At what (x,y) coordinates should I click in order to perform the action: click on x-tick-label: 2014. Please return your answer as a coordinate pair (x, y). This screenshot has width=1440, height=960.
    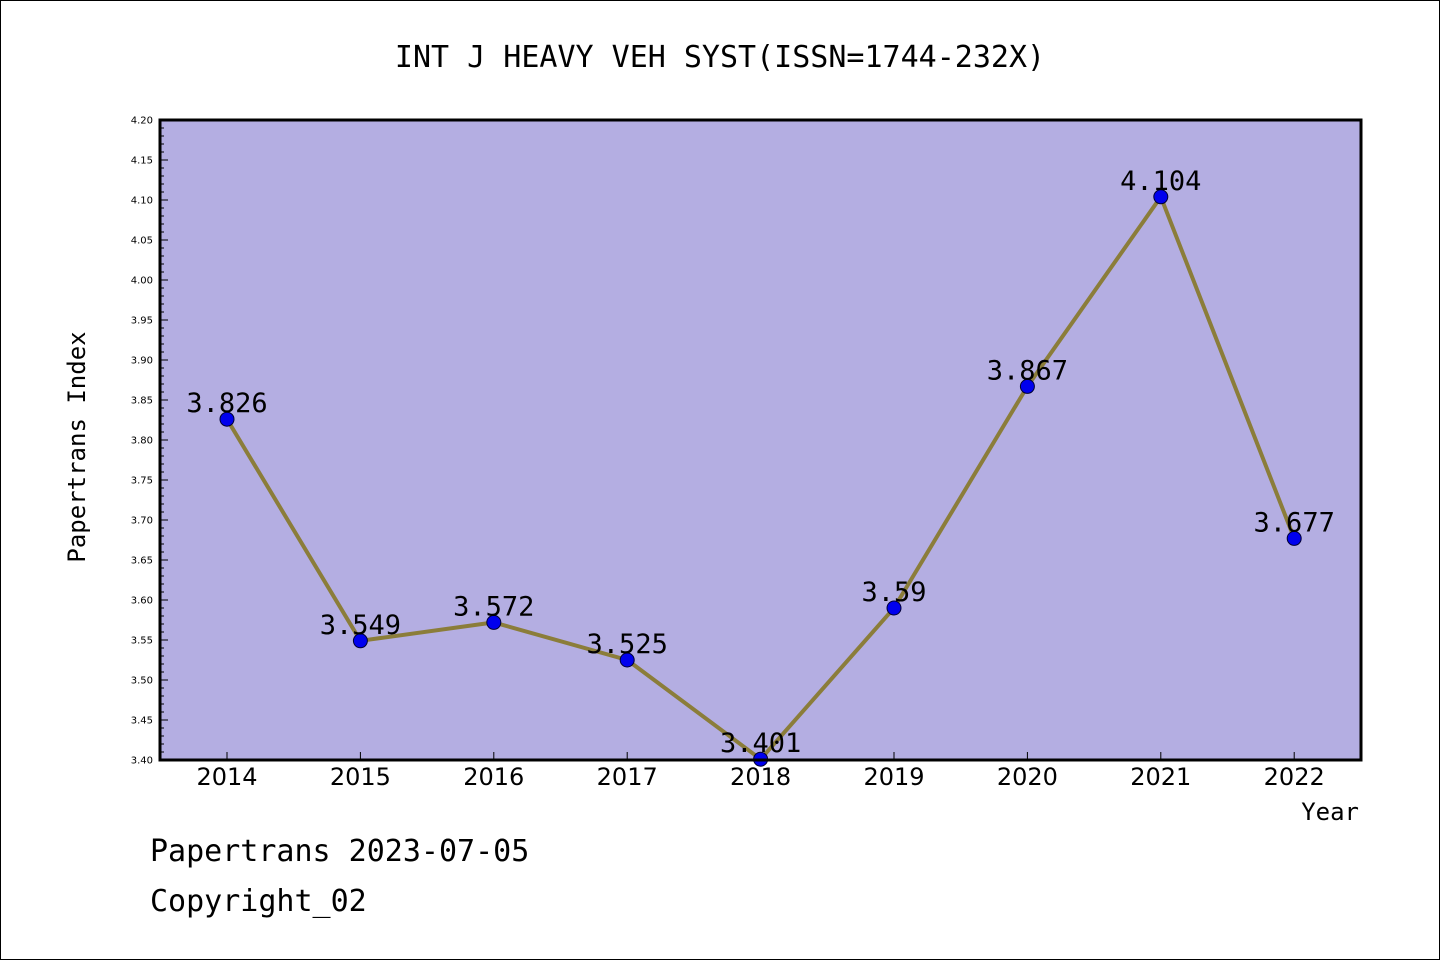
    Looking at the image, I should click on (226, 777).